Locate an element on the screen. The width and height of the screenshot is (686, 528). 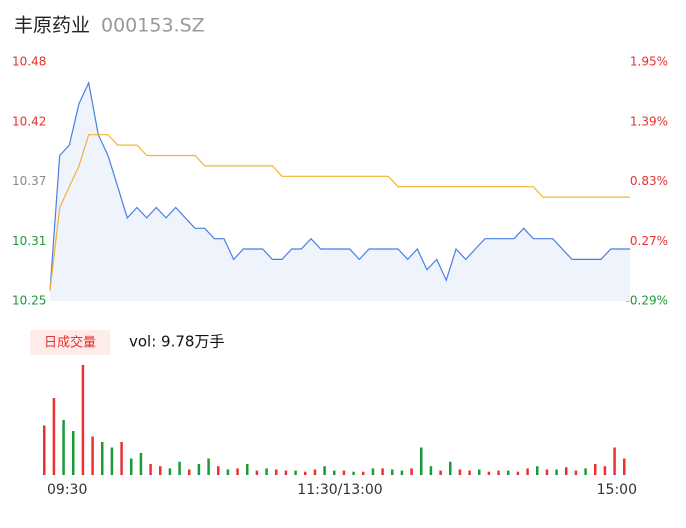
x-tick-label: 11:30/13:00 is located at coordinates (339, 490).